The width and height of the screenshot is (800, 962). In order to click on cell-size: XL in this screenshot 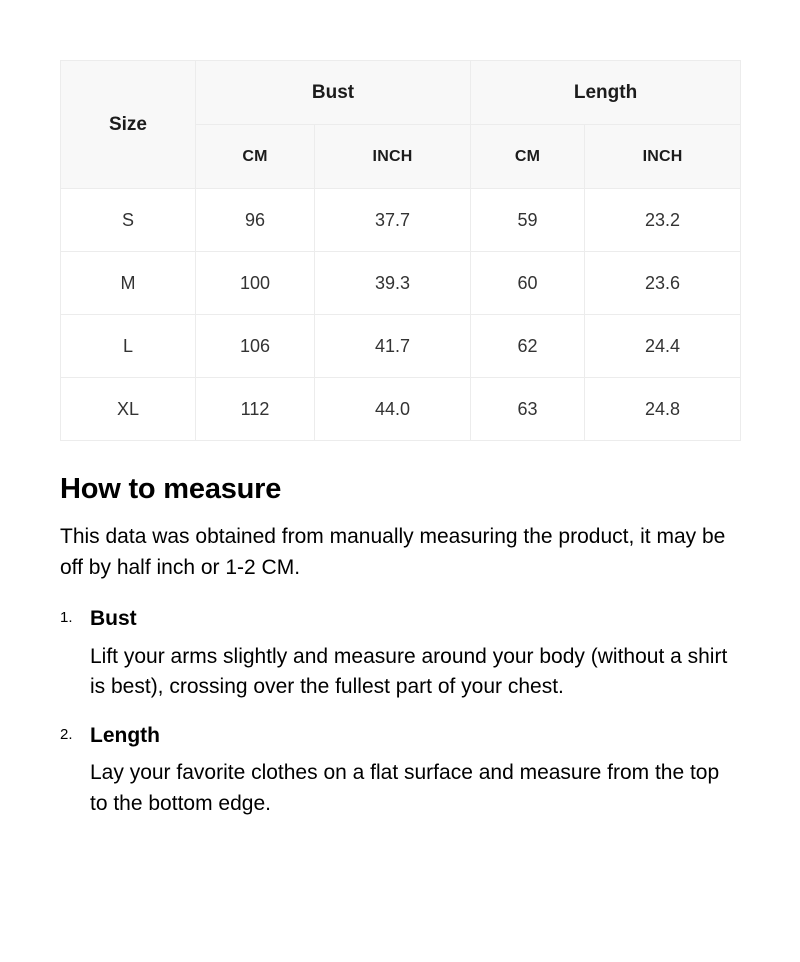, I will do `click(128, 409)`.